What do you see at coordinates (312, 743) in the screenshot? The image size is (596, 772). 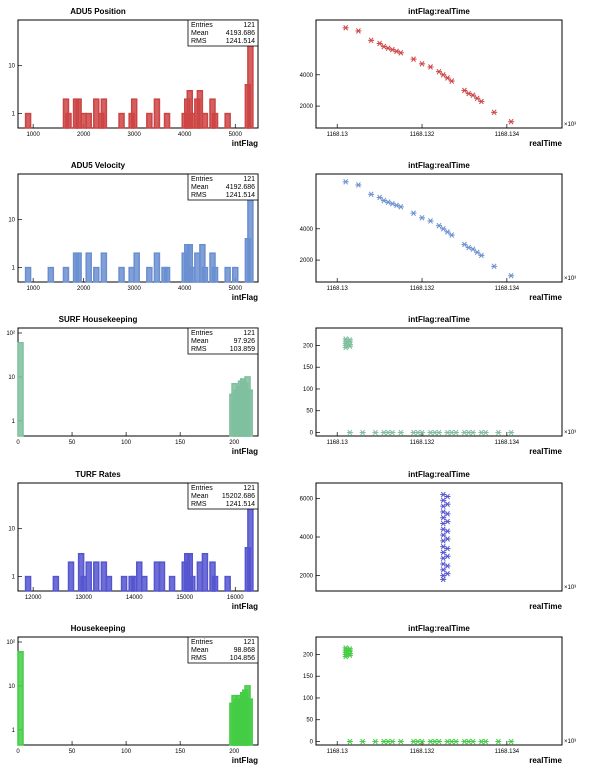 I see `y-tick-label: 0` at bounding box center [312, 743].